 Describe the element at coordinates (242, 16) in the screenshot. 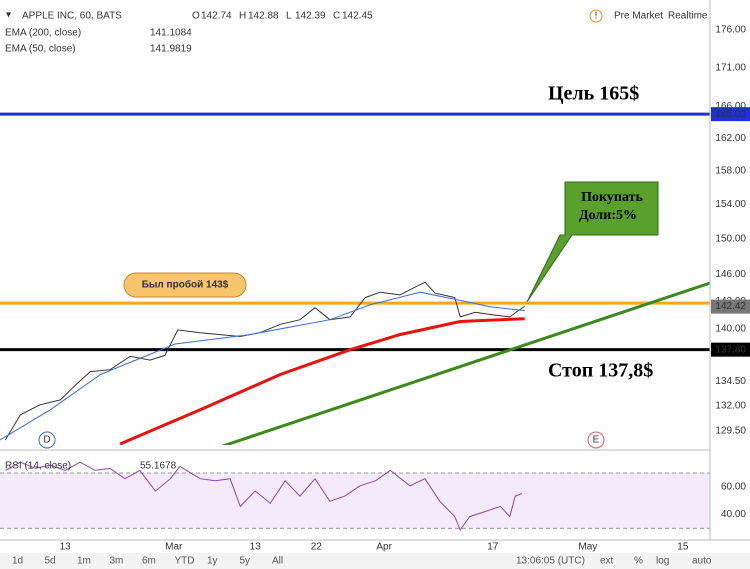

I see `ohlc-label: H` at that location.